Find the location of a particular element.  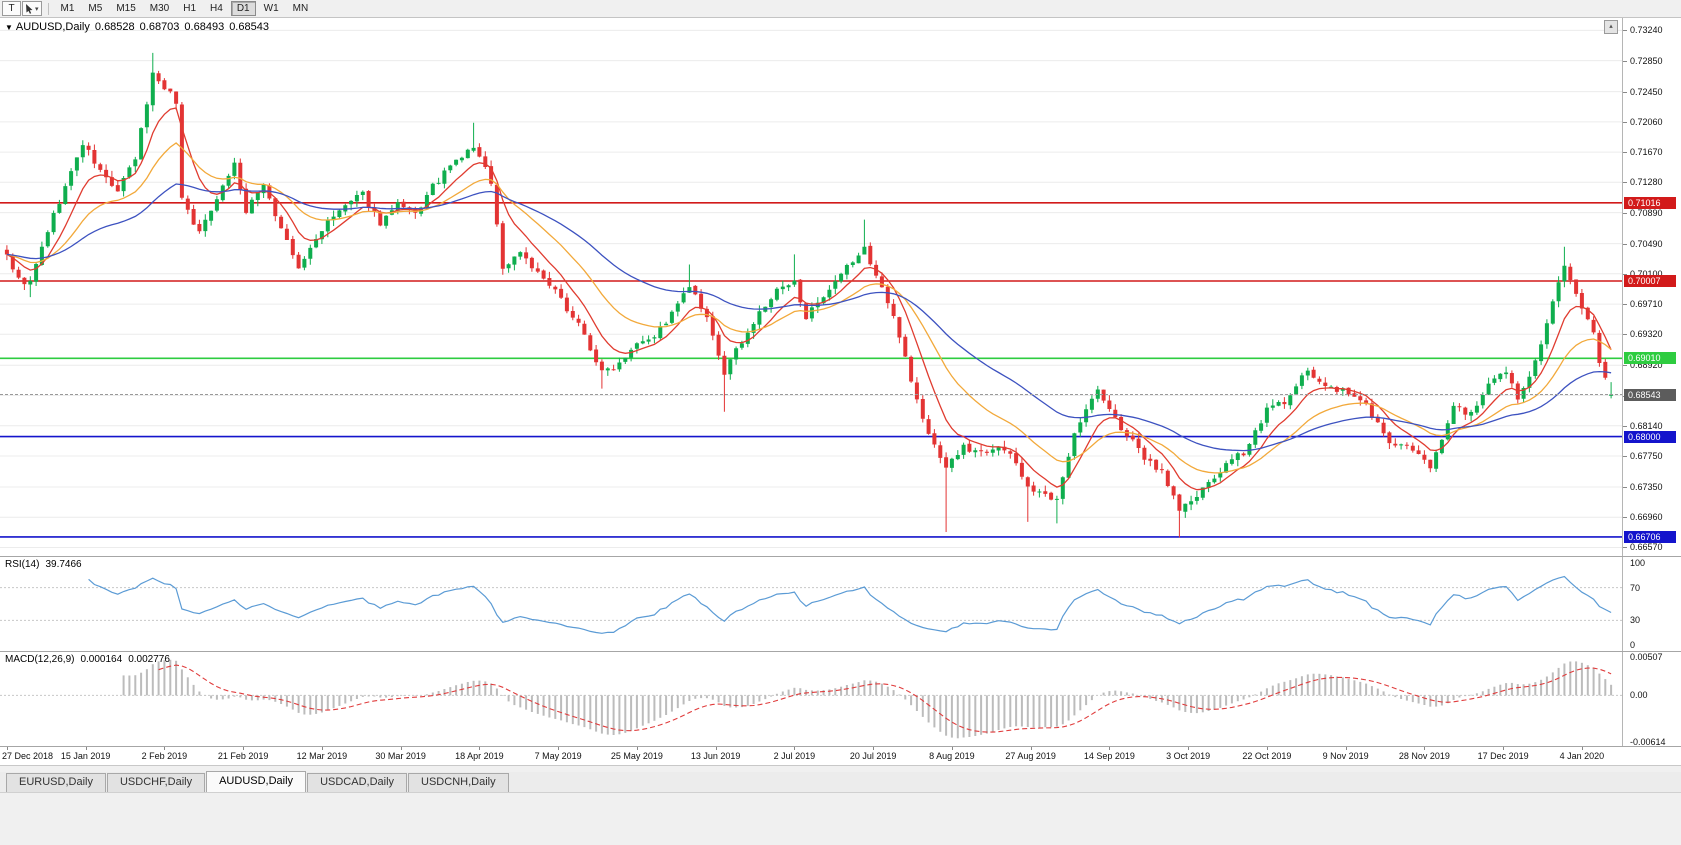

timeframe-m5: M5 is located at coordinates (95, 8).